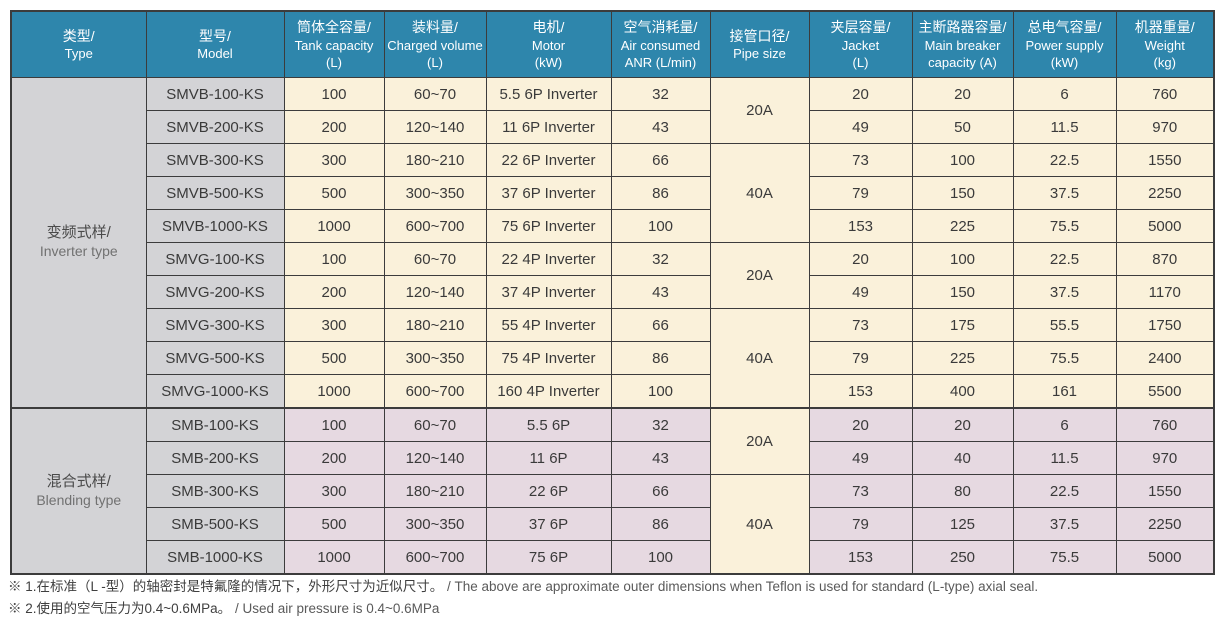  What do you see at coordinates (548, 424) in the screenshot?
I see `cell-motor: 5.5 6P` at bounding box center [548, 424].